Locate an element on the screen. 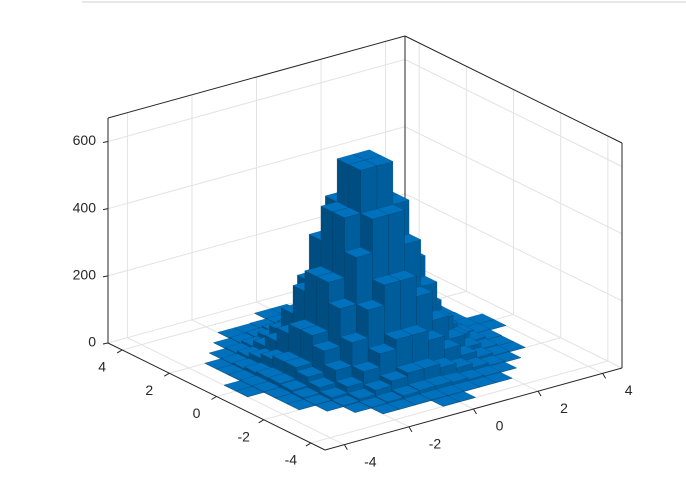 This screenshot has height=486, width=686. z-tick-label: 400 is located at coordinates (85, 207).